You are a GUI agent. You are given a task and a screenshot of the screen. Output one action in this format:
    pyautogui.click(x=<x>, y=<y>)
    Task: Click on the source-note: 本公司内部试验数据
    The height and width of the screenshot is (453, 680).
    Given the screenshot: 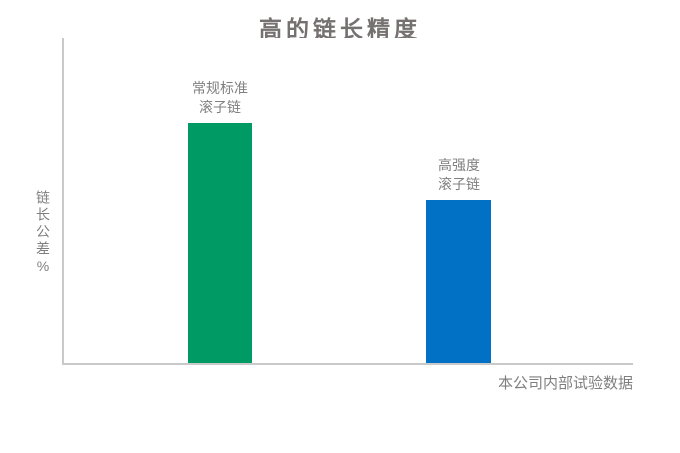 What is the action you would take?
    pyautogui.click(x=565, y=383)
    